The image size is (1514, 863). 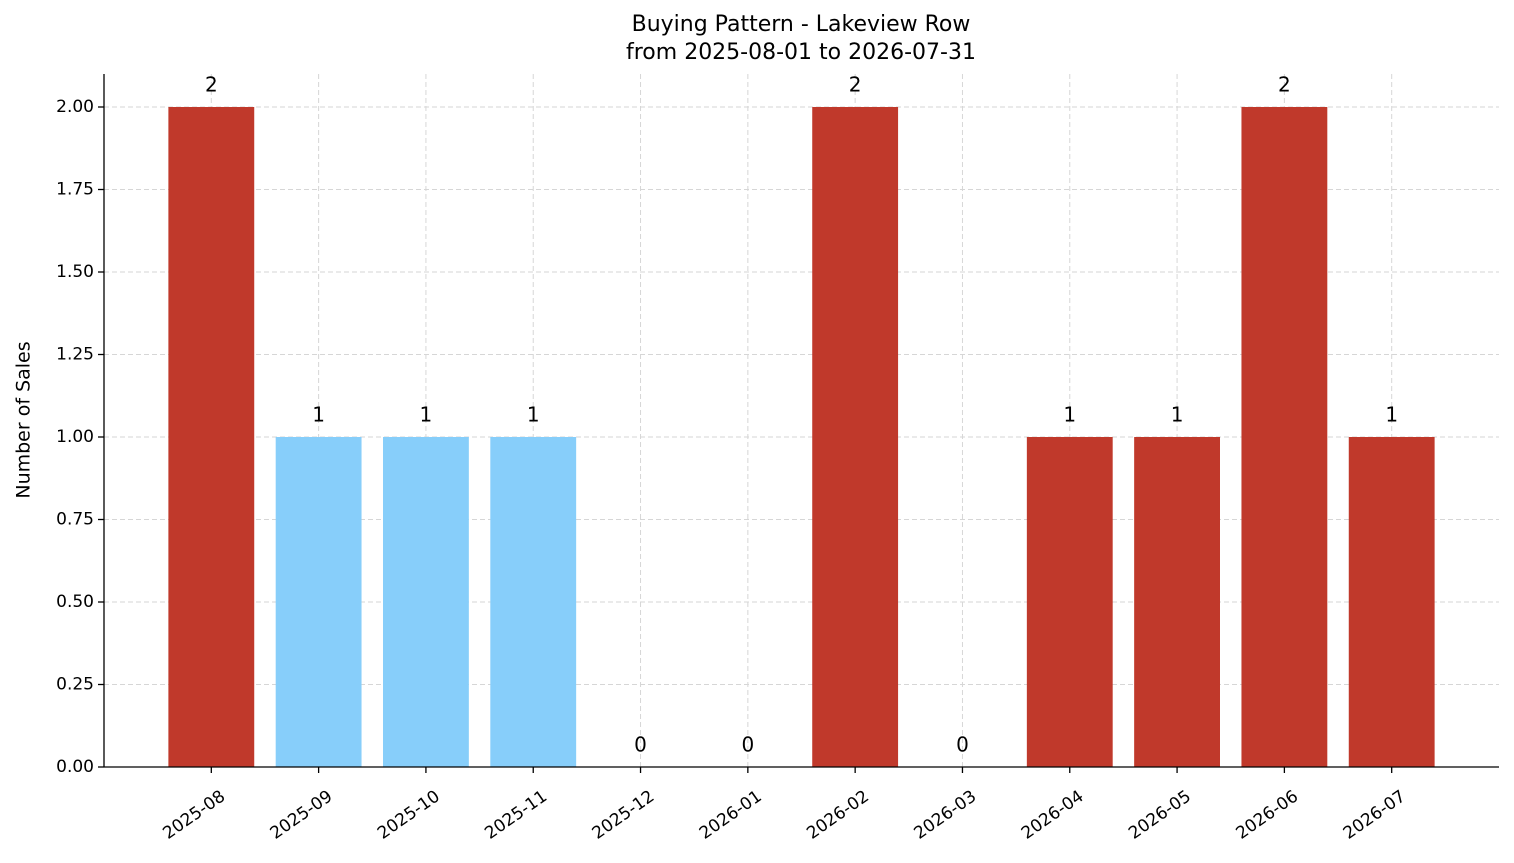 What do you see at coordinates (801, 24) in the screenshot?
I see `chart-title: Buying Pattern - Lakeview Row` at bounding box center [801, 24].